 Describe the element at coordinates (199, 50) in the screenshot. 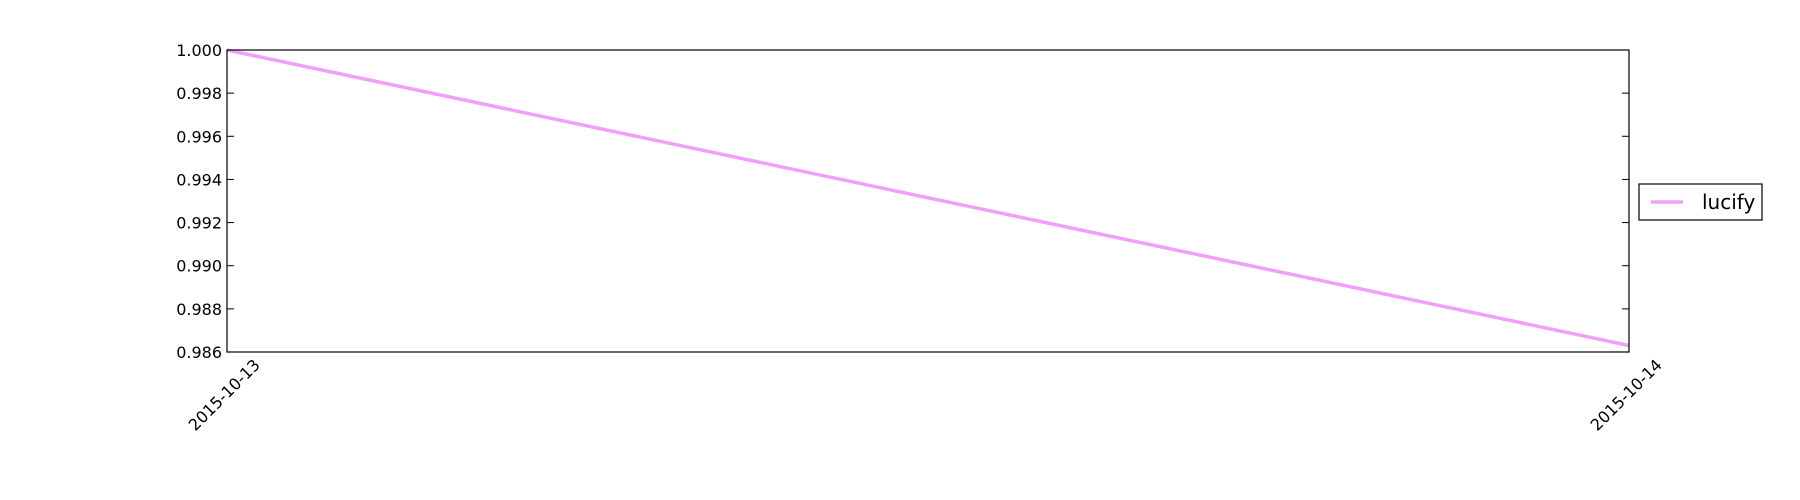

I see `y-tick-label: 1.000` at that location.